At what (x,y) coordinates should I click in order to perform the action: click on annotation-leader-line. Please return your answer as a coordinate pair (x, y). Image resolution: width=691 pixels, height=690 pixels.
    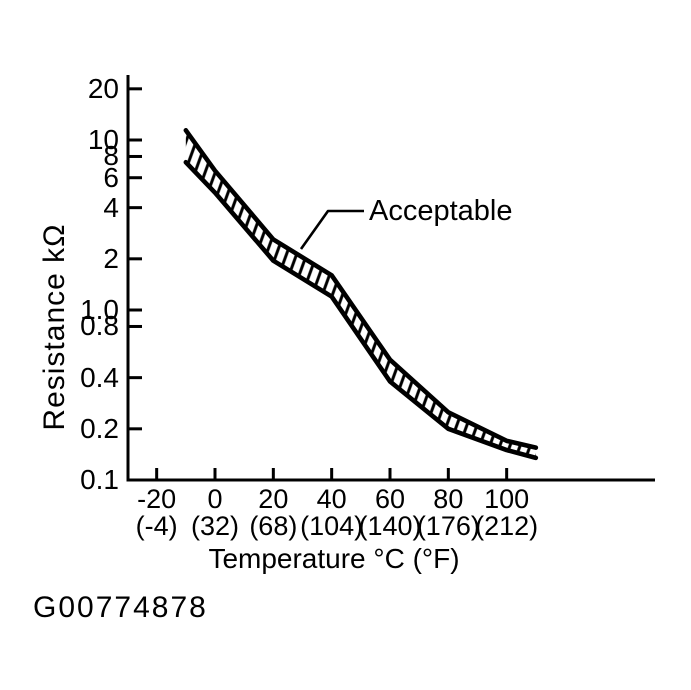
    Looking at the image, I should click on (331, 229).